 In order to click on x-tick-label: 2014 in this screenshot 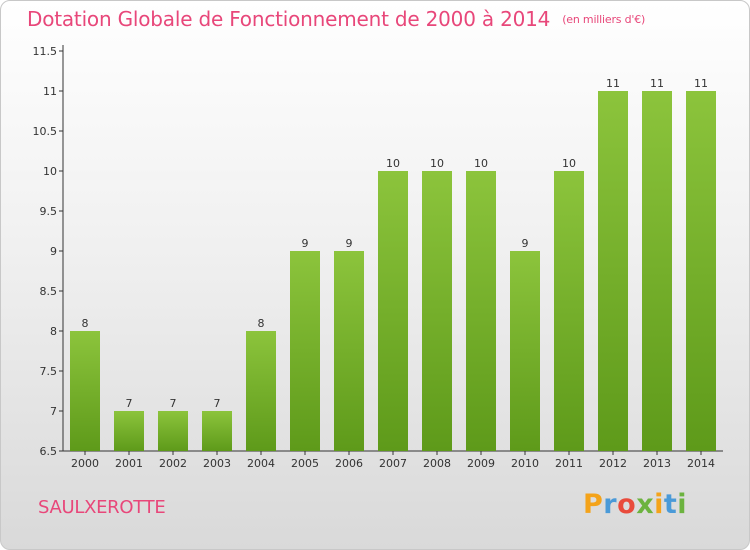, I will do `click(701, 463)`.